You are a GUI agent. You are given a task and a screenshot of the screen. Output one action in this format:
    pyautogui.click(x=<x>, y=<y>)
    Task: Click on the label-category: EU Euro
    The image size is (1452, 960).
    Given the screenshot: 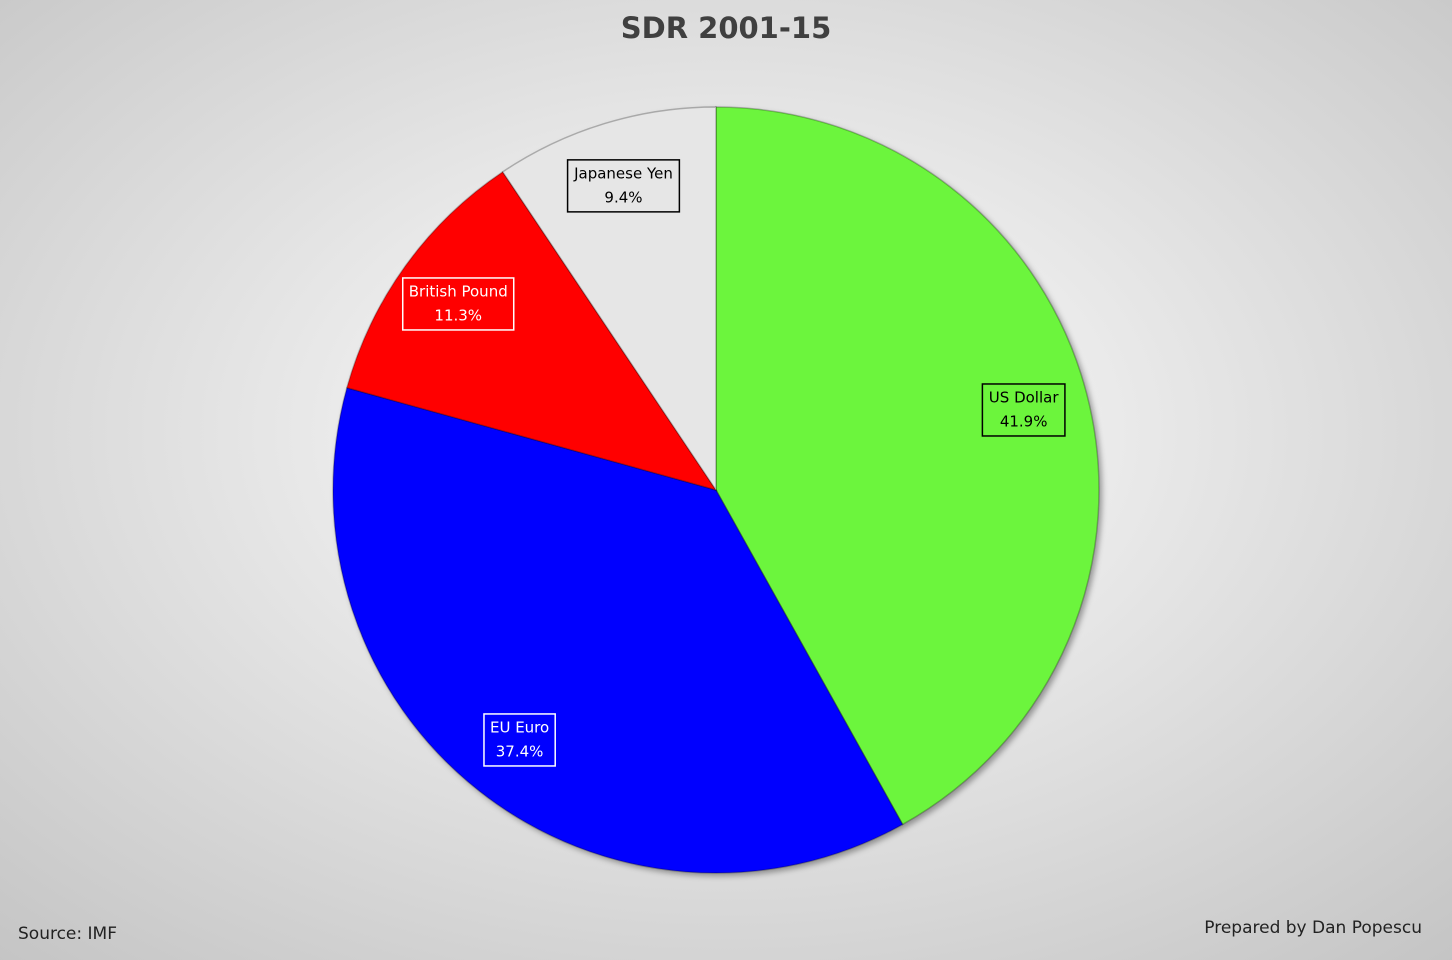 What is the action you would take?
    pyautogui.click(x=519, y=727)
    